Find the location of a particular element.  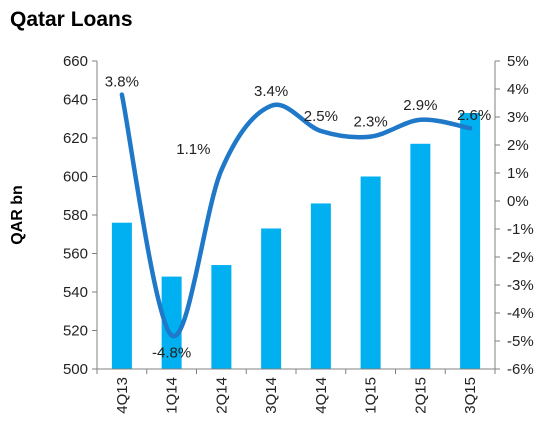

data-label-3Q15: 2.6% is located at coordinates (474, 115).